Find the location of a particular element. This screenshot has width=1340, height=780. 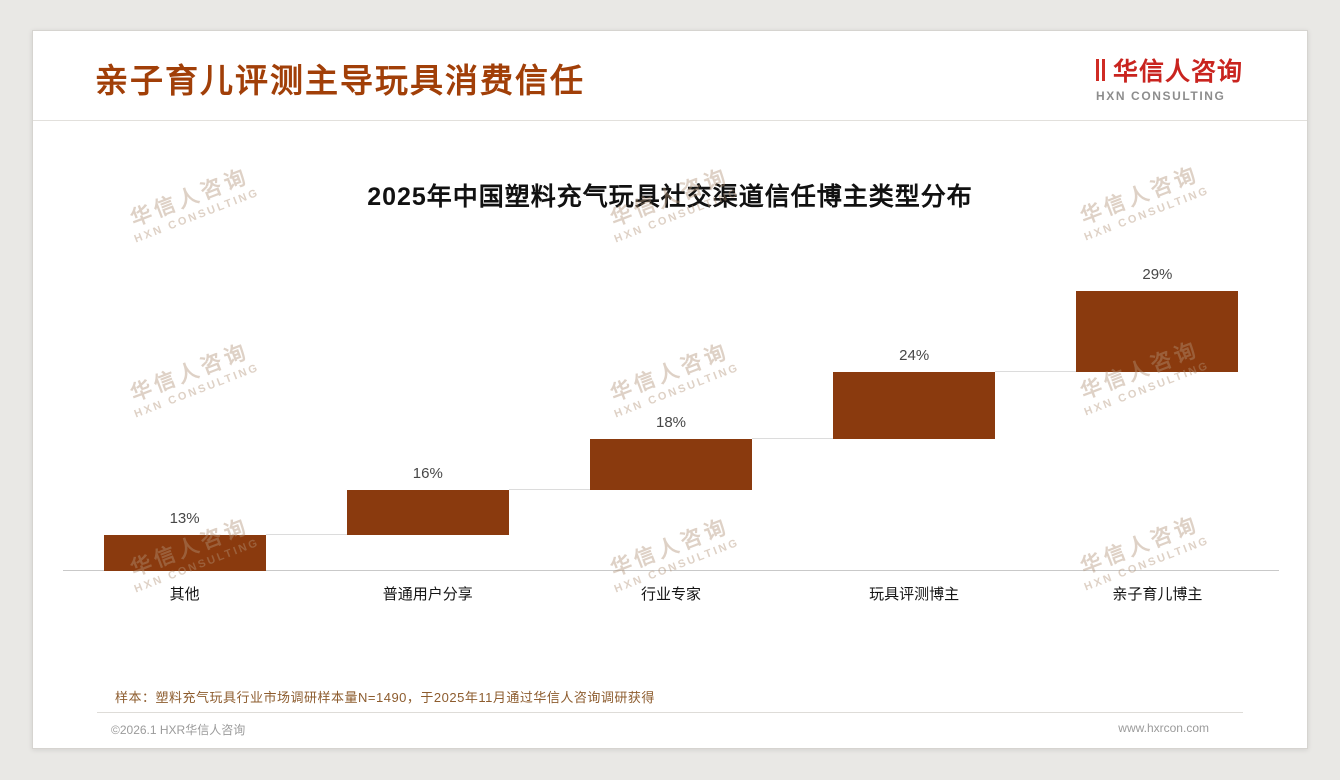

page-title: 亲子育儿评测主导玩具消费信任 is located at coordinates (340, 80).